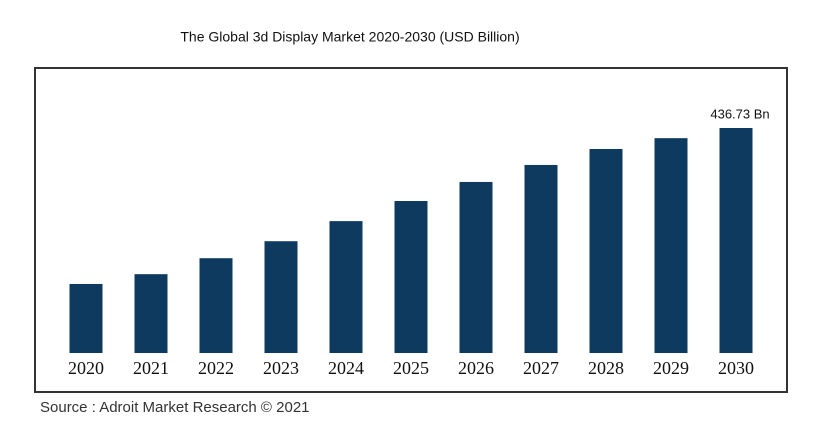 Image resolution: width=830 pixels, height=440 pixels. I want to click on x-tick-label: 2020, so click(86, 368).